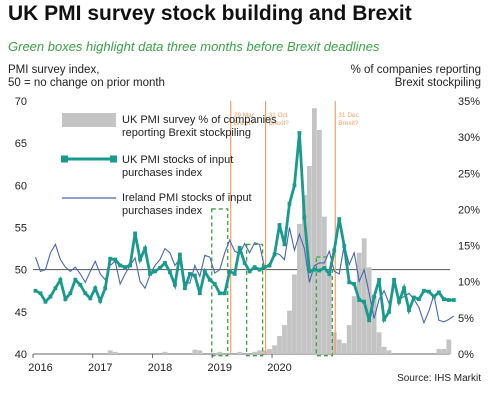 The width and height of the screenshot is (493, 400). Describe the element at coordinates (469, 102) in the screenshot. I see `right-tick-label: 35%` at that location.